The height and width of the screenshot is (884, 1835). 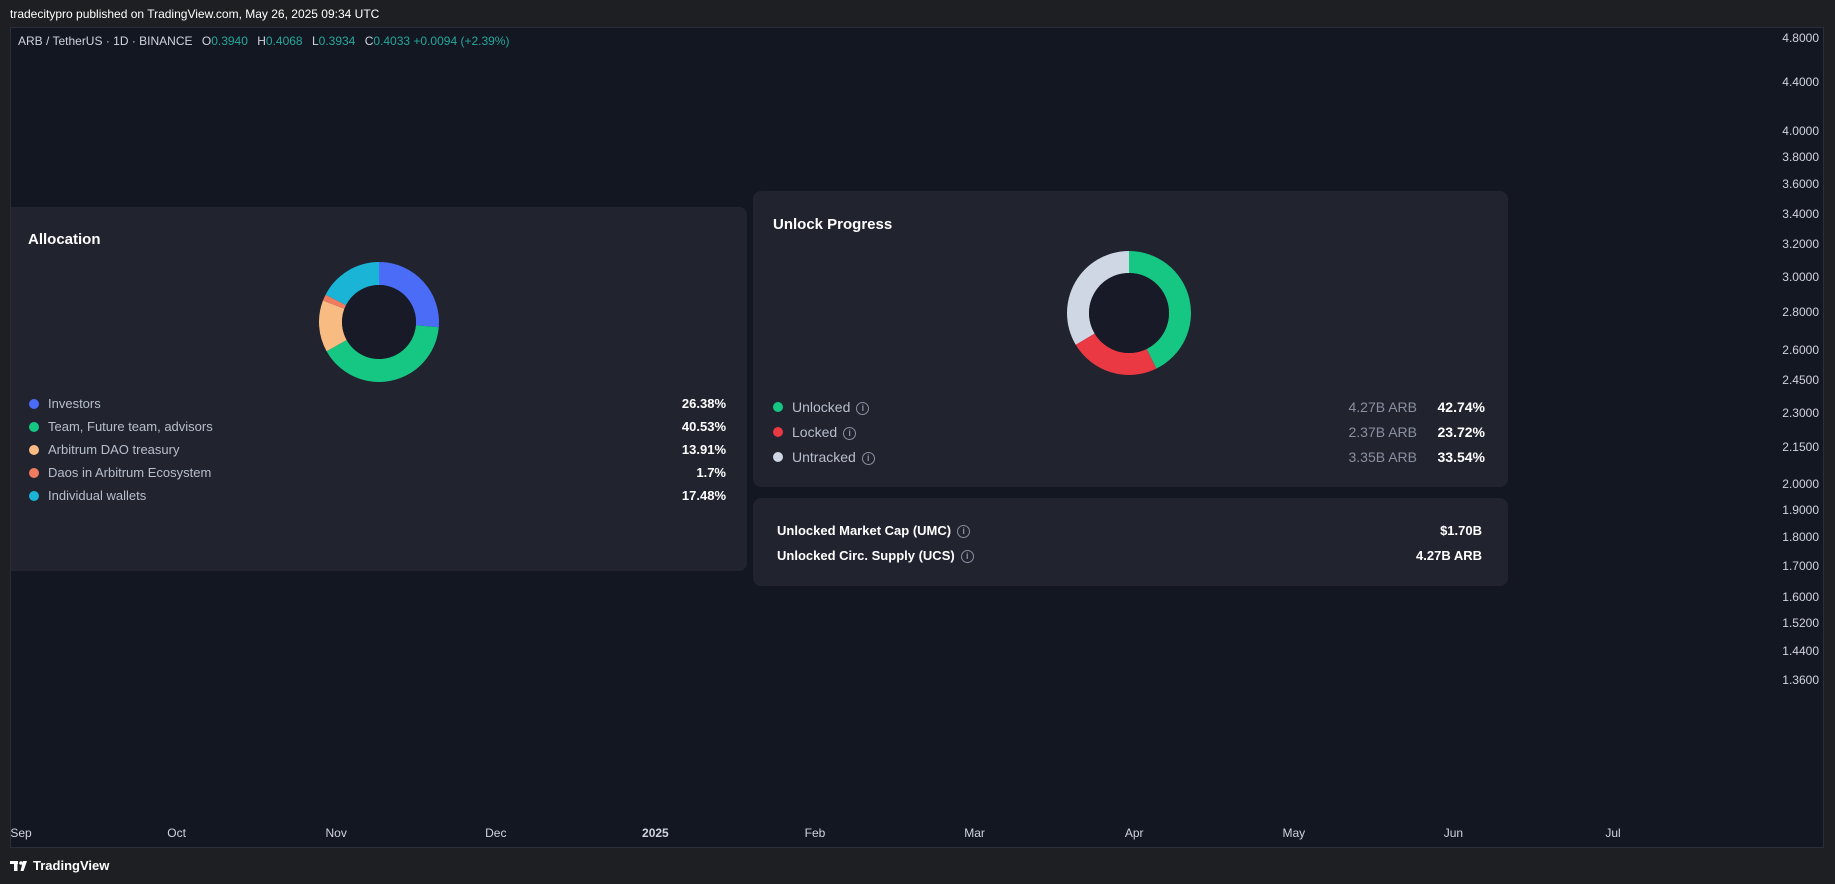 What do you see at coordinates (703, 495) in the screenshot?
I see `legend-percent: 17.48%` at bounding box center [703, 495].